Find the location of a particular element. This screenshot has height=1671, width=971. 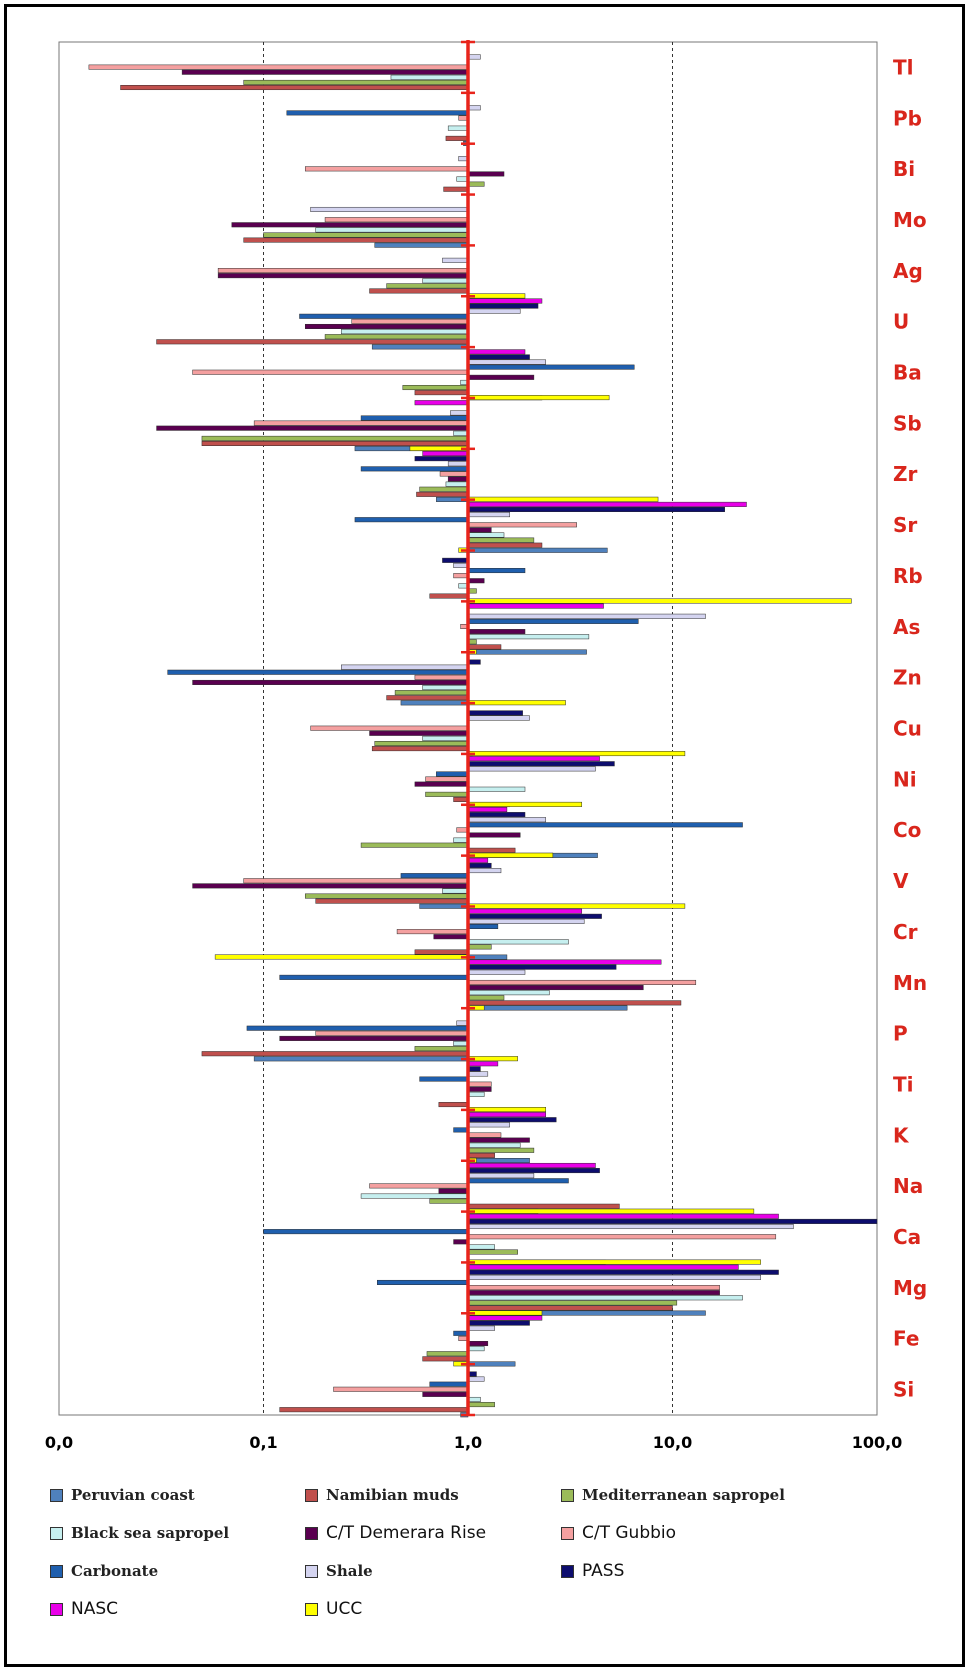

legend-item: C/T Demerara Rise is located at coordinates (395, 1533).